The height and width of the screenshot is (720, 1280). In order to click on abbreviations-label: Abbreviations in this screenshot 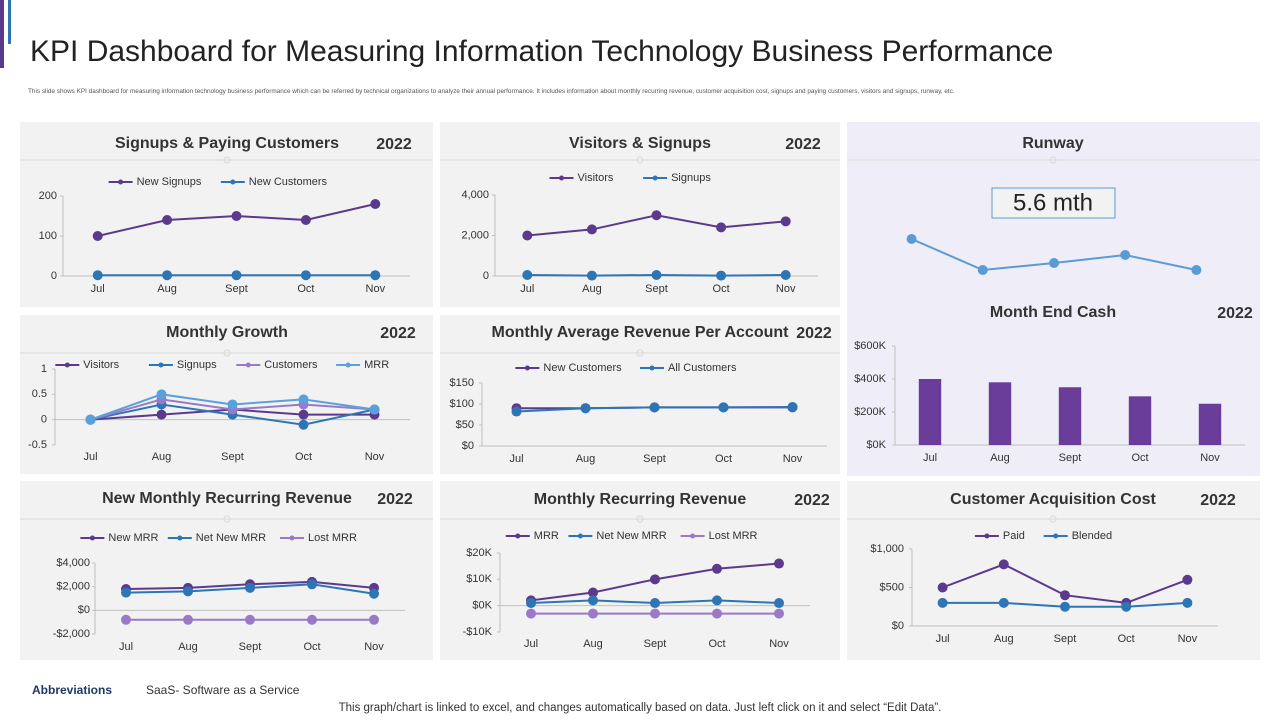, I will do `click(72, 690)`.